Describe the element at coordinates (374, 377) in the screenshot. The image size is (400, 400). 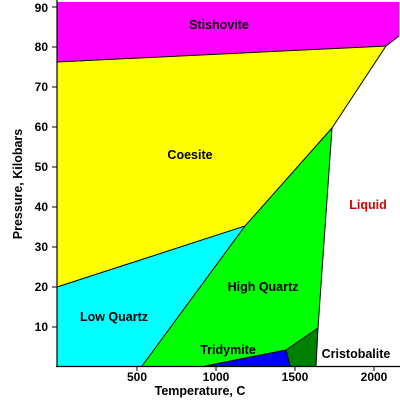
I see `x-tick-label: 2000` at that location.